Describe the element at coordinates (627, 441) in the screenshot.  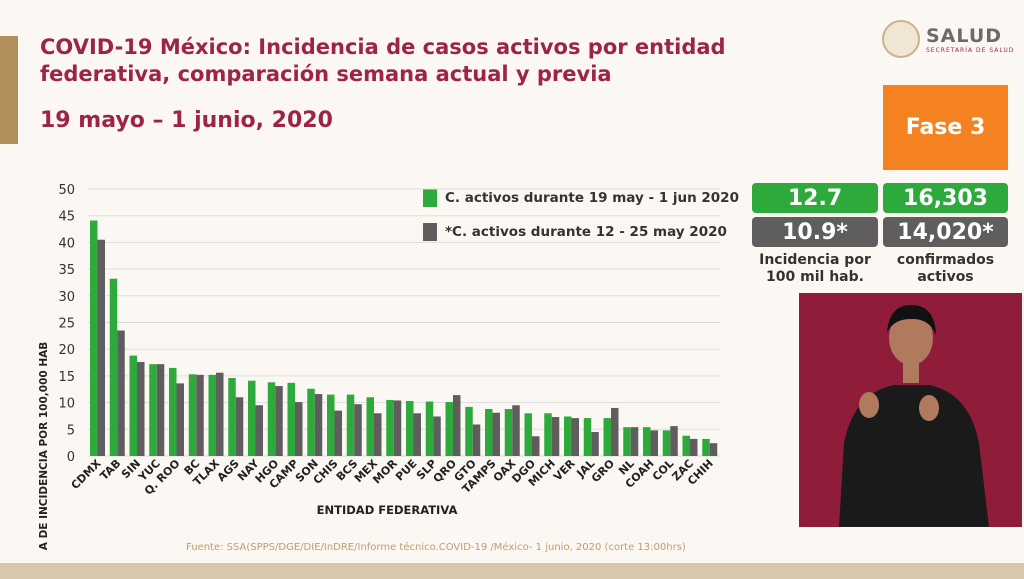
I see `bar-current-nl` at that location.